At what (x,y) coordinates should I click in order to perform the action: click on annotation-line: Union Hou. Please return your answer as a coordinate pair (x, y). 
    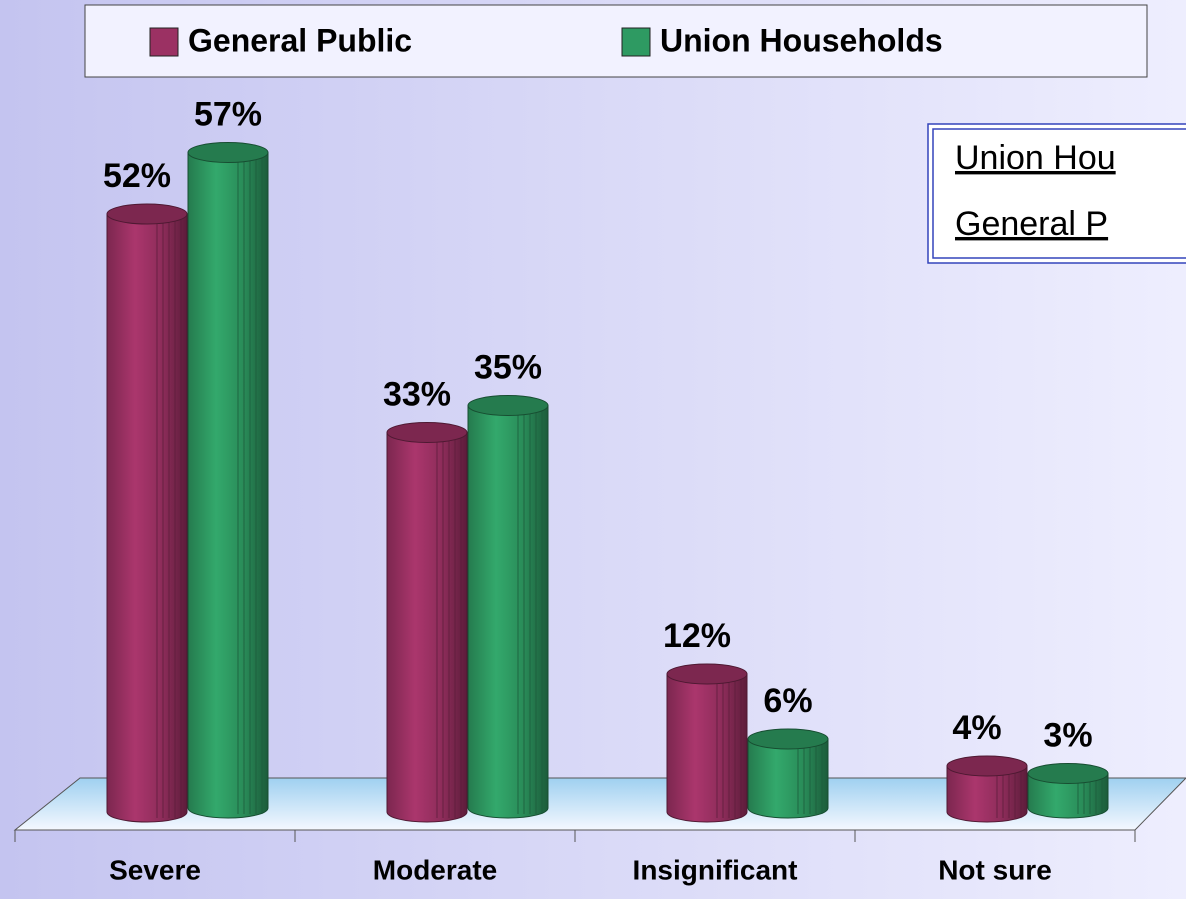
    Looking at the image, I should click on (1035, 158).